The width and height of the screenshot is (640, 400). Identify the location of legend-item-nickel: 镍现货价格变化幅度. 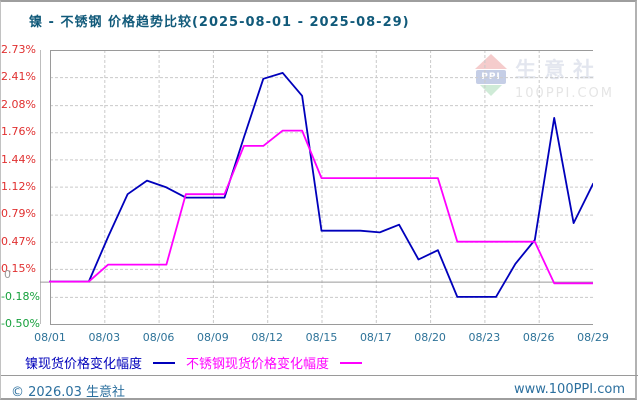
(100, 362).